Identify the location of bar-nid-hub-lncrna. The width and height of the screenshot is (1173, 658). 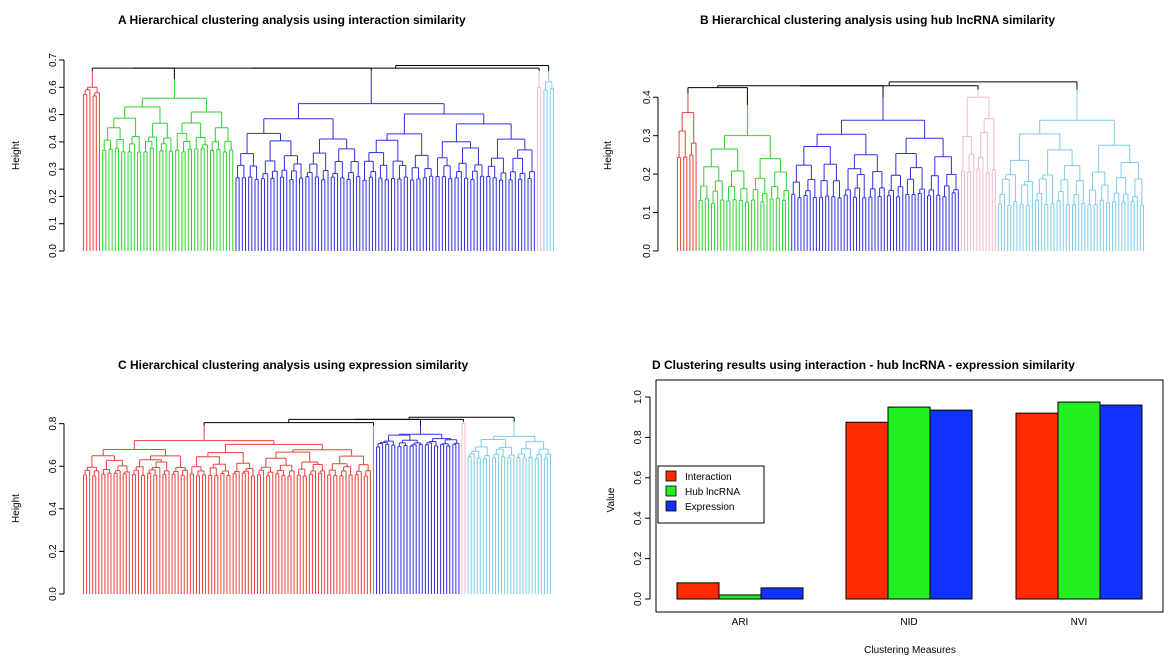
(909, 503).